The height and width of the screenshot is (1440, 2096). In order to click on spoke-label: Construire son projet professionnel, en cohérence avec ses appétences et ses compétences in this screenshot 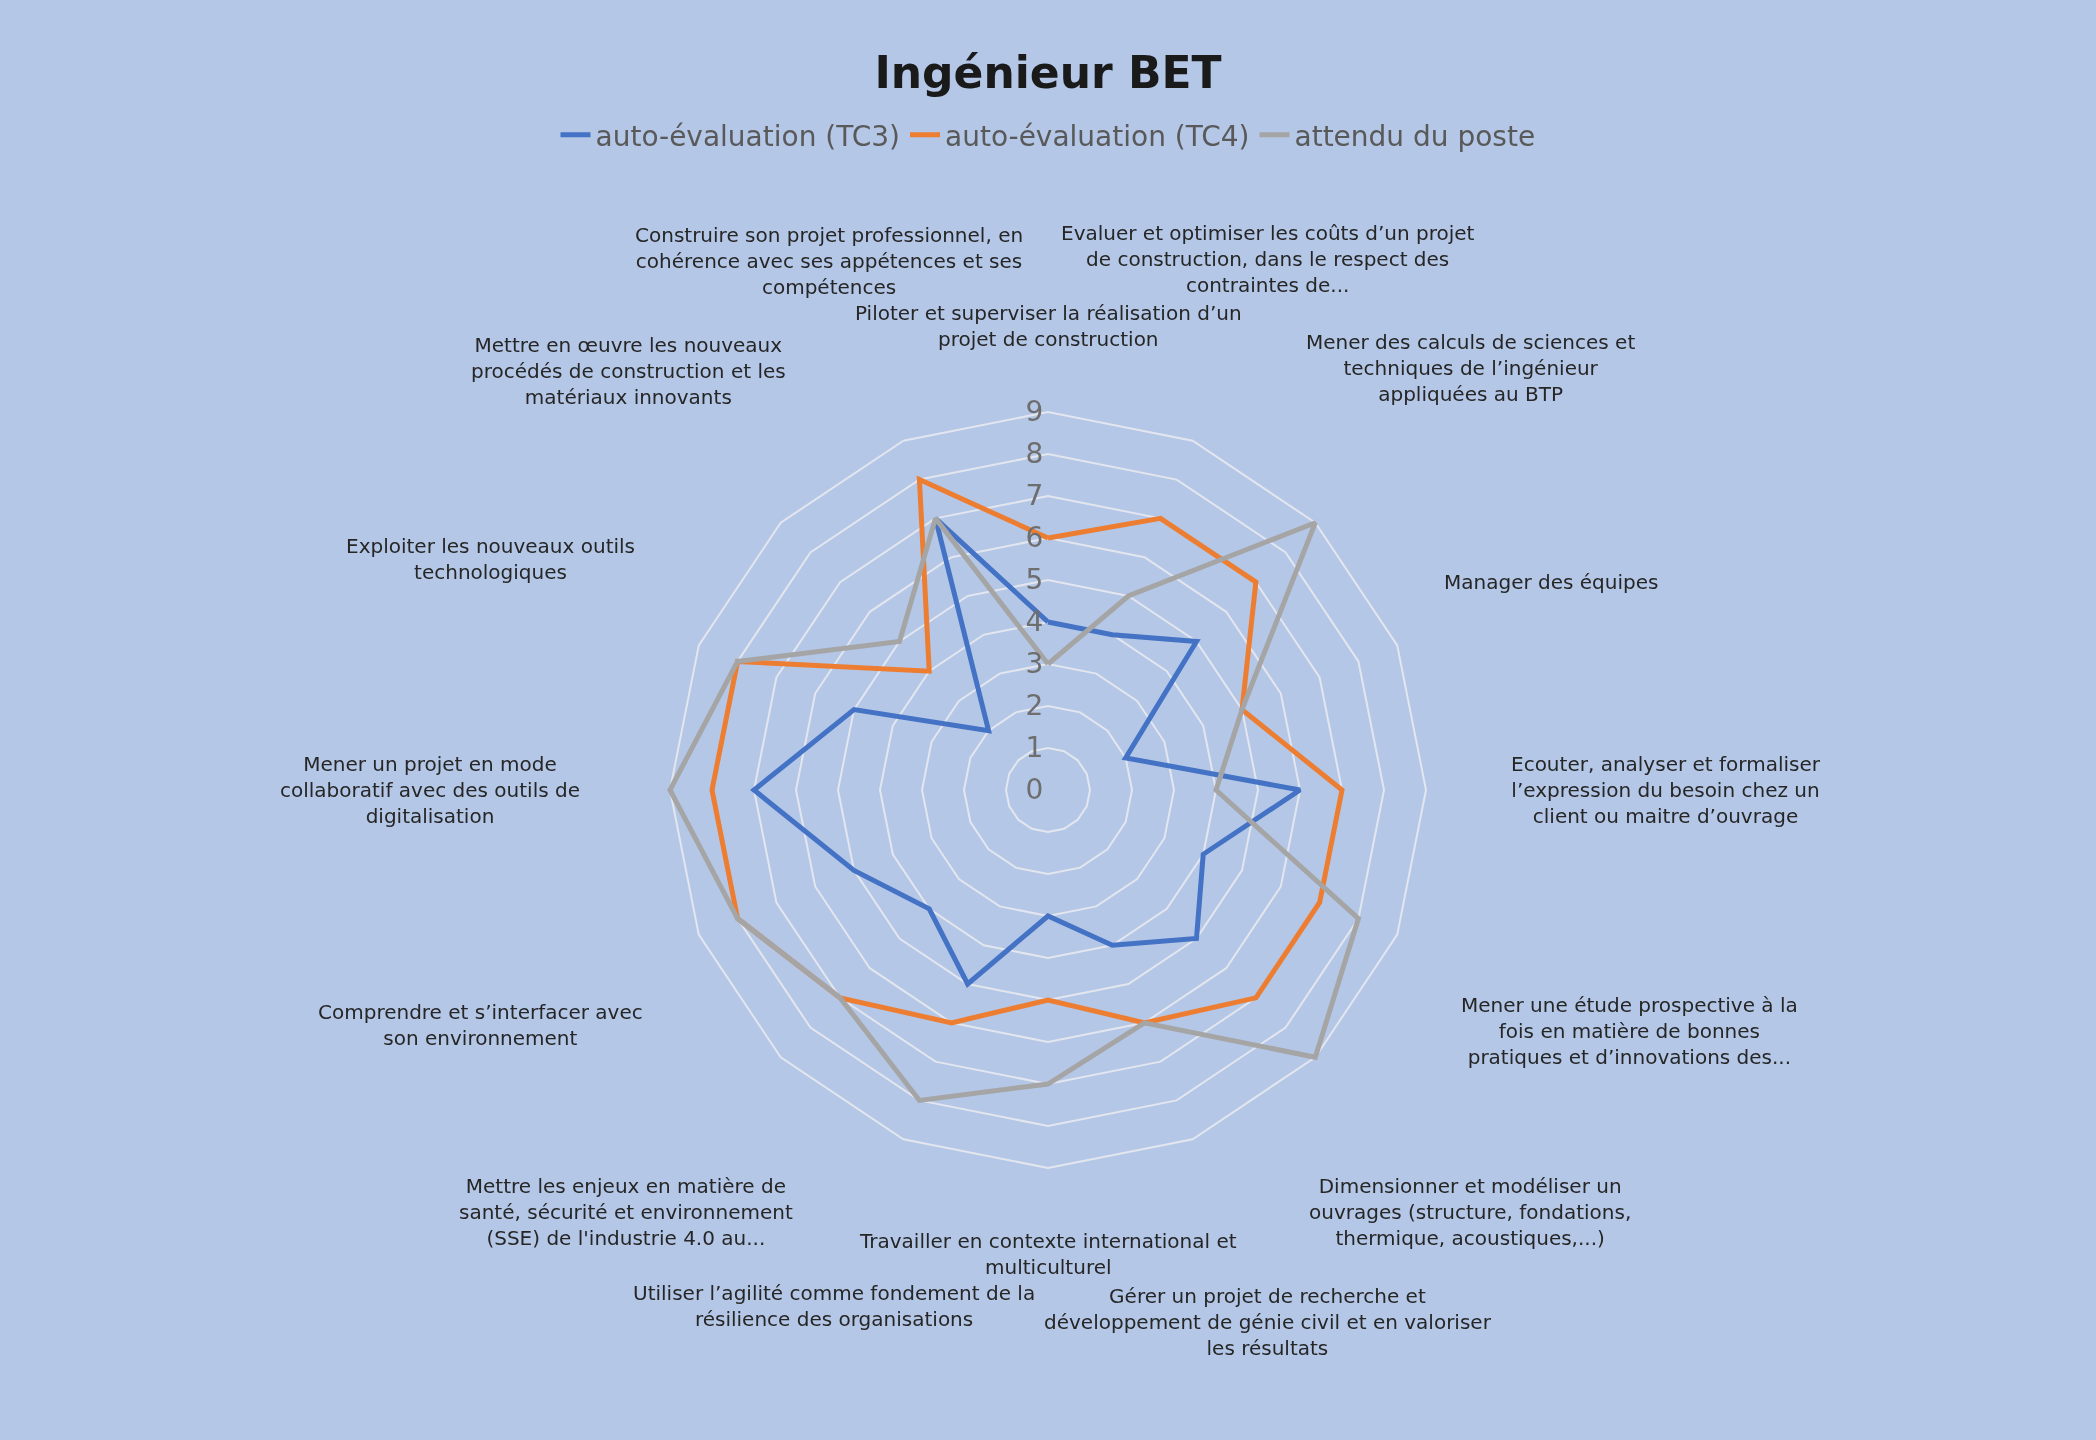, I will do `click(829, 261)`.